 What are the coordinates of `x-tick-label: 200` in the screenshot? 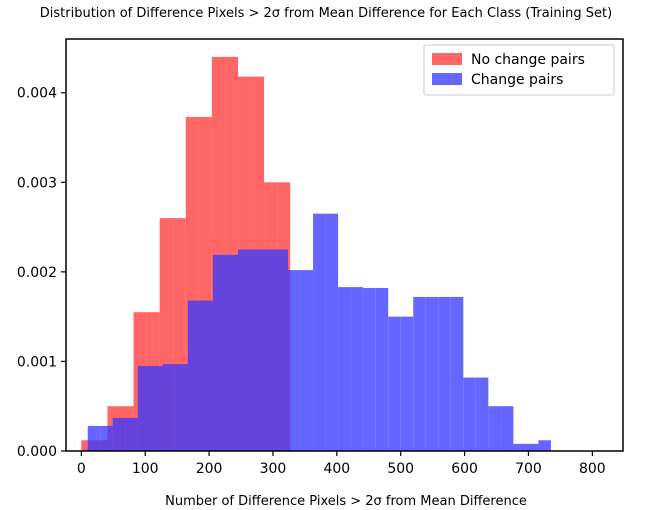 It's located at (209, 469).